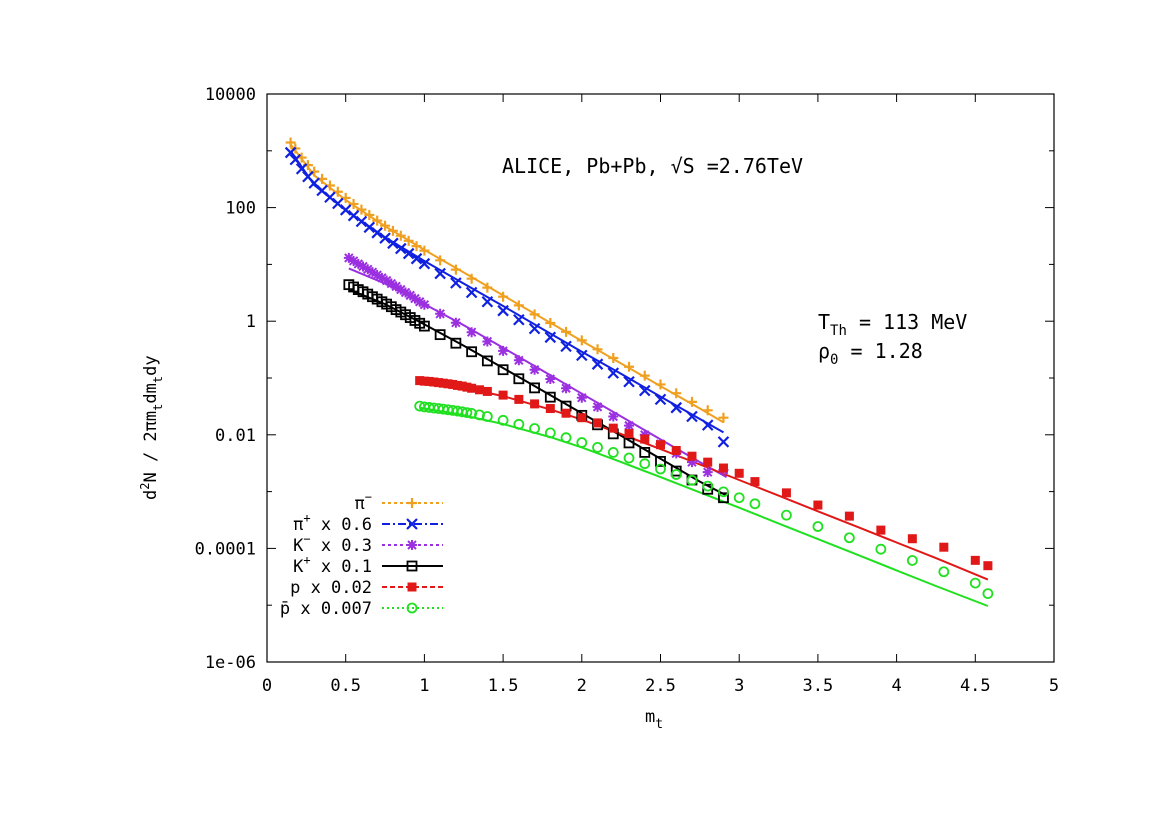 The height and width of the screenshot is (827, 1170). I want to click on x-tick-label: 0.5, so click(345, 686).